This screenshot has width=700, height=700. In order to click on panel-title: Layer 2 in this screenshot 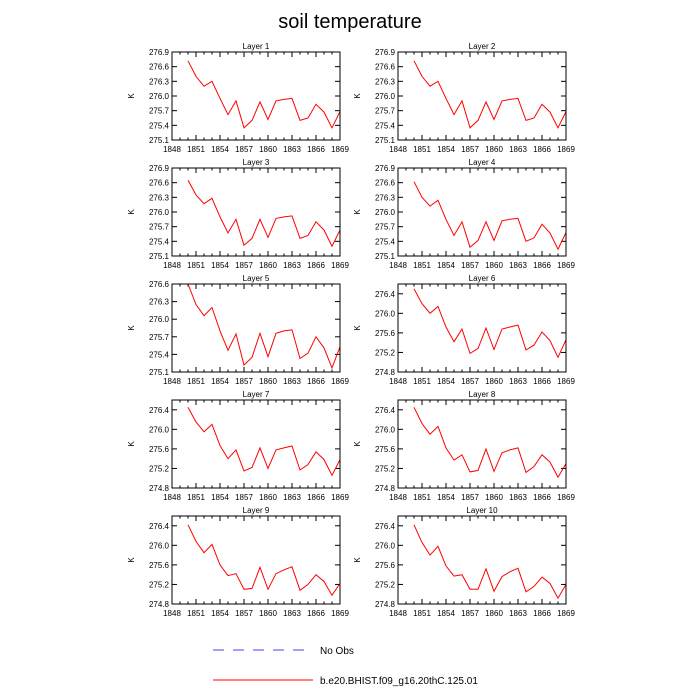, I will do `click(482, 46)`.